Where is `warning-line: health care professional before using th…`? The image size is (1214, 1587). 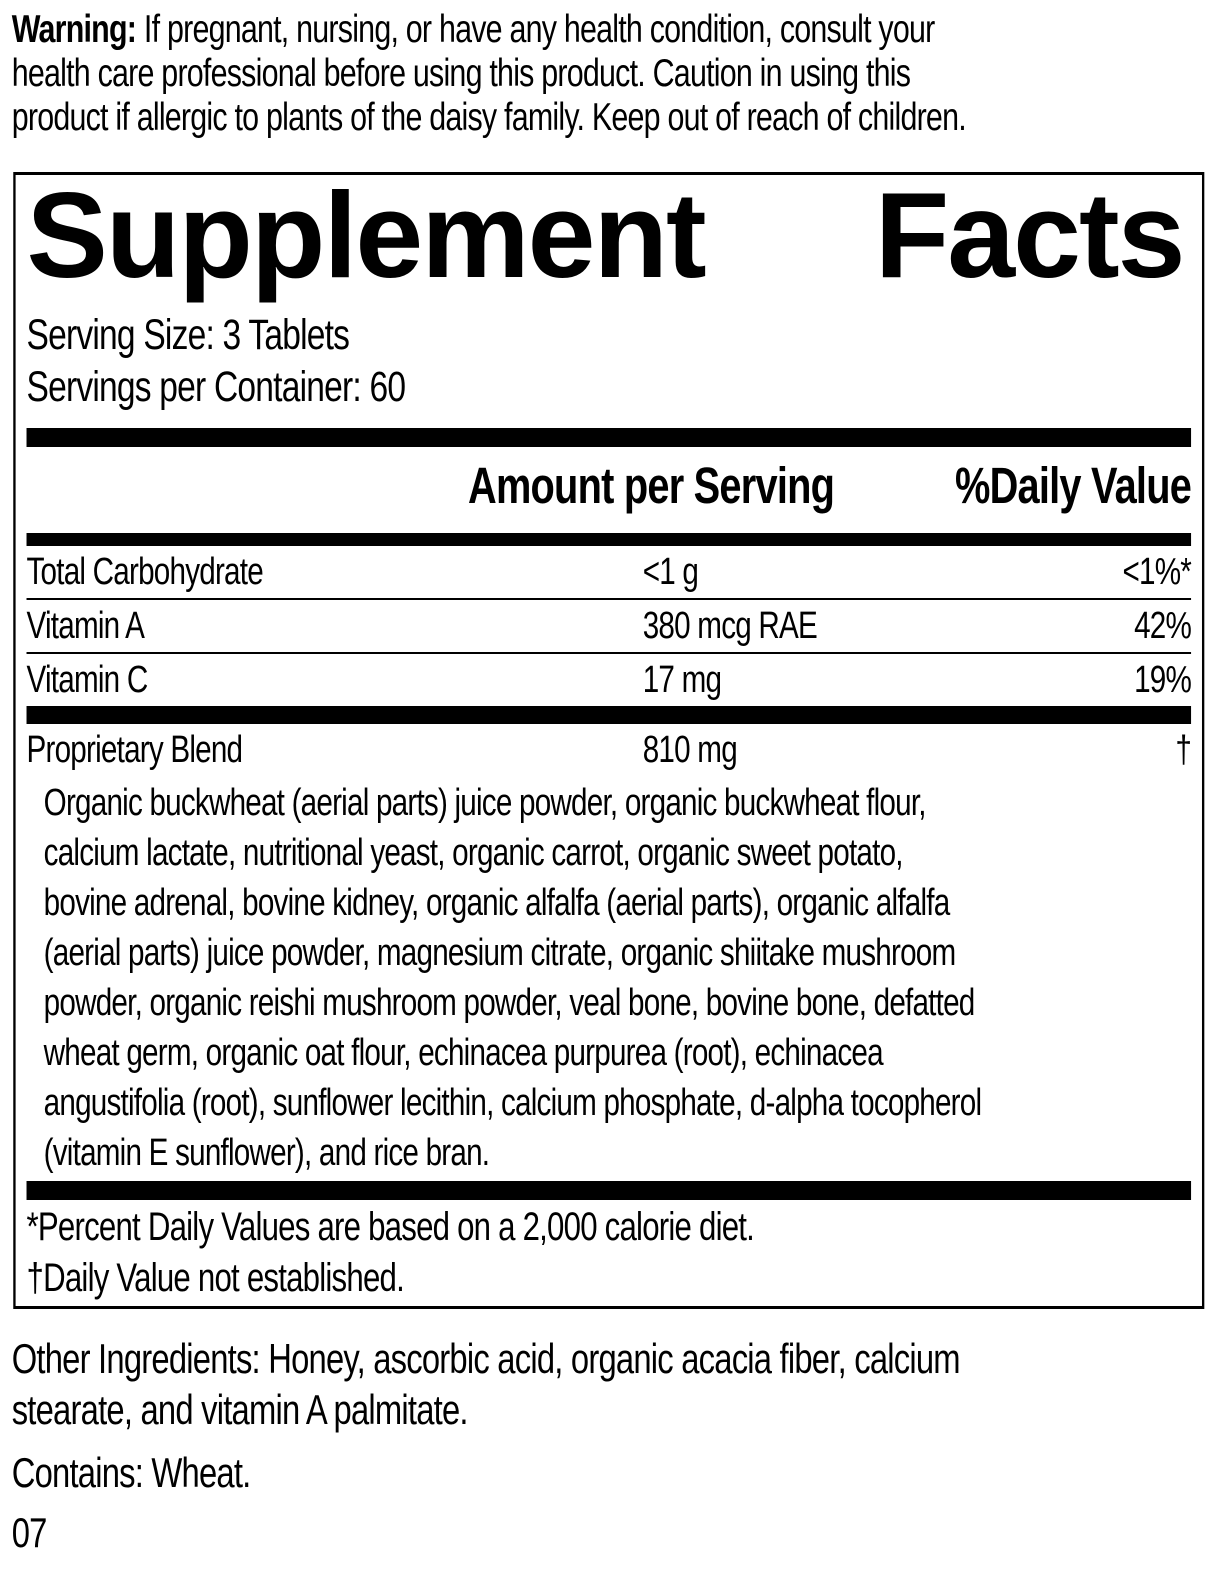 warning-line: health care professional before using th… is located at coordinates (461, 73).